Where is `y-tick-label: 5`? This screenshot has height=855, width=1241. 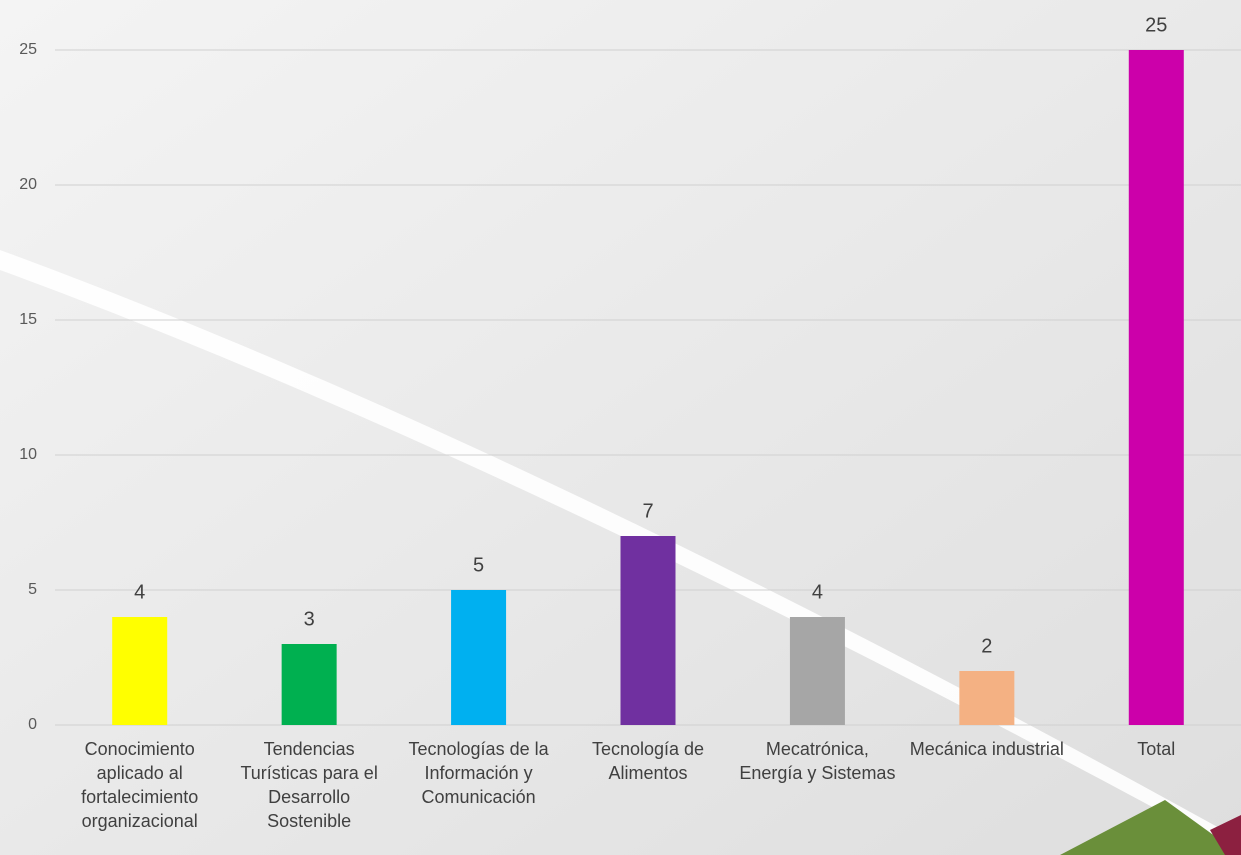 y-tick-label: 5 is located at coordinates (32, 589).